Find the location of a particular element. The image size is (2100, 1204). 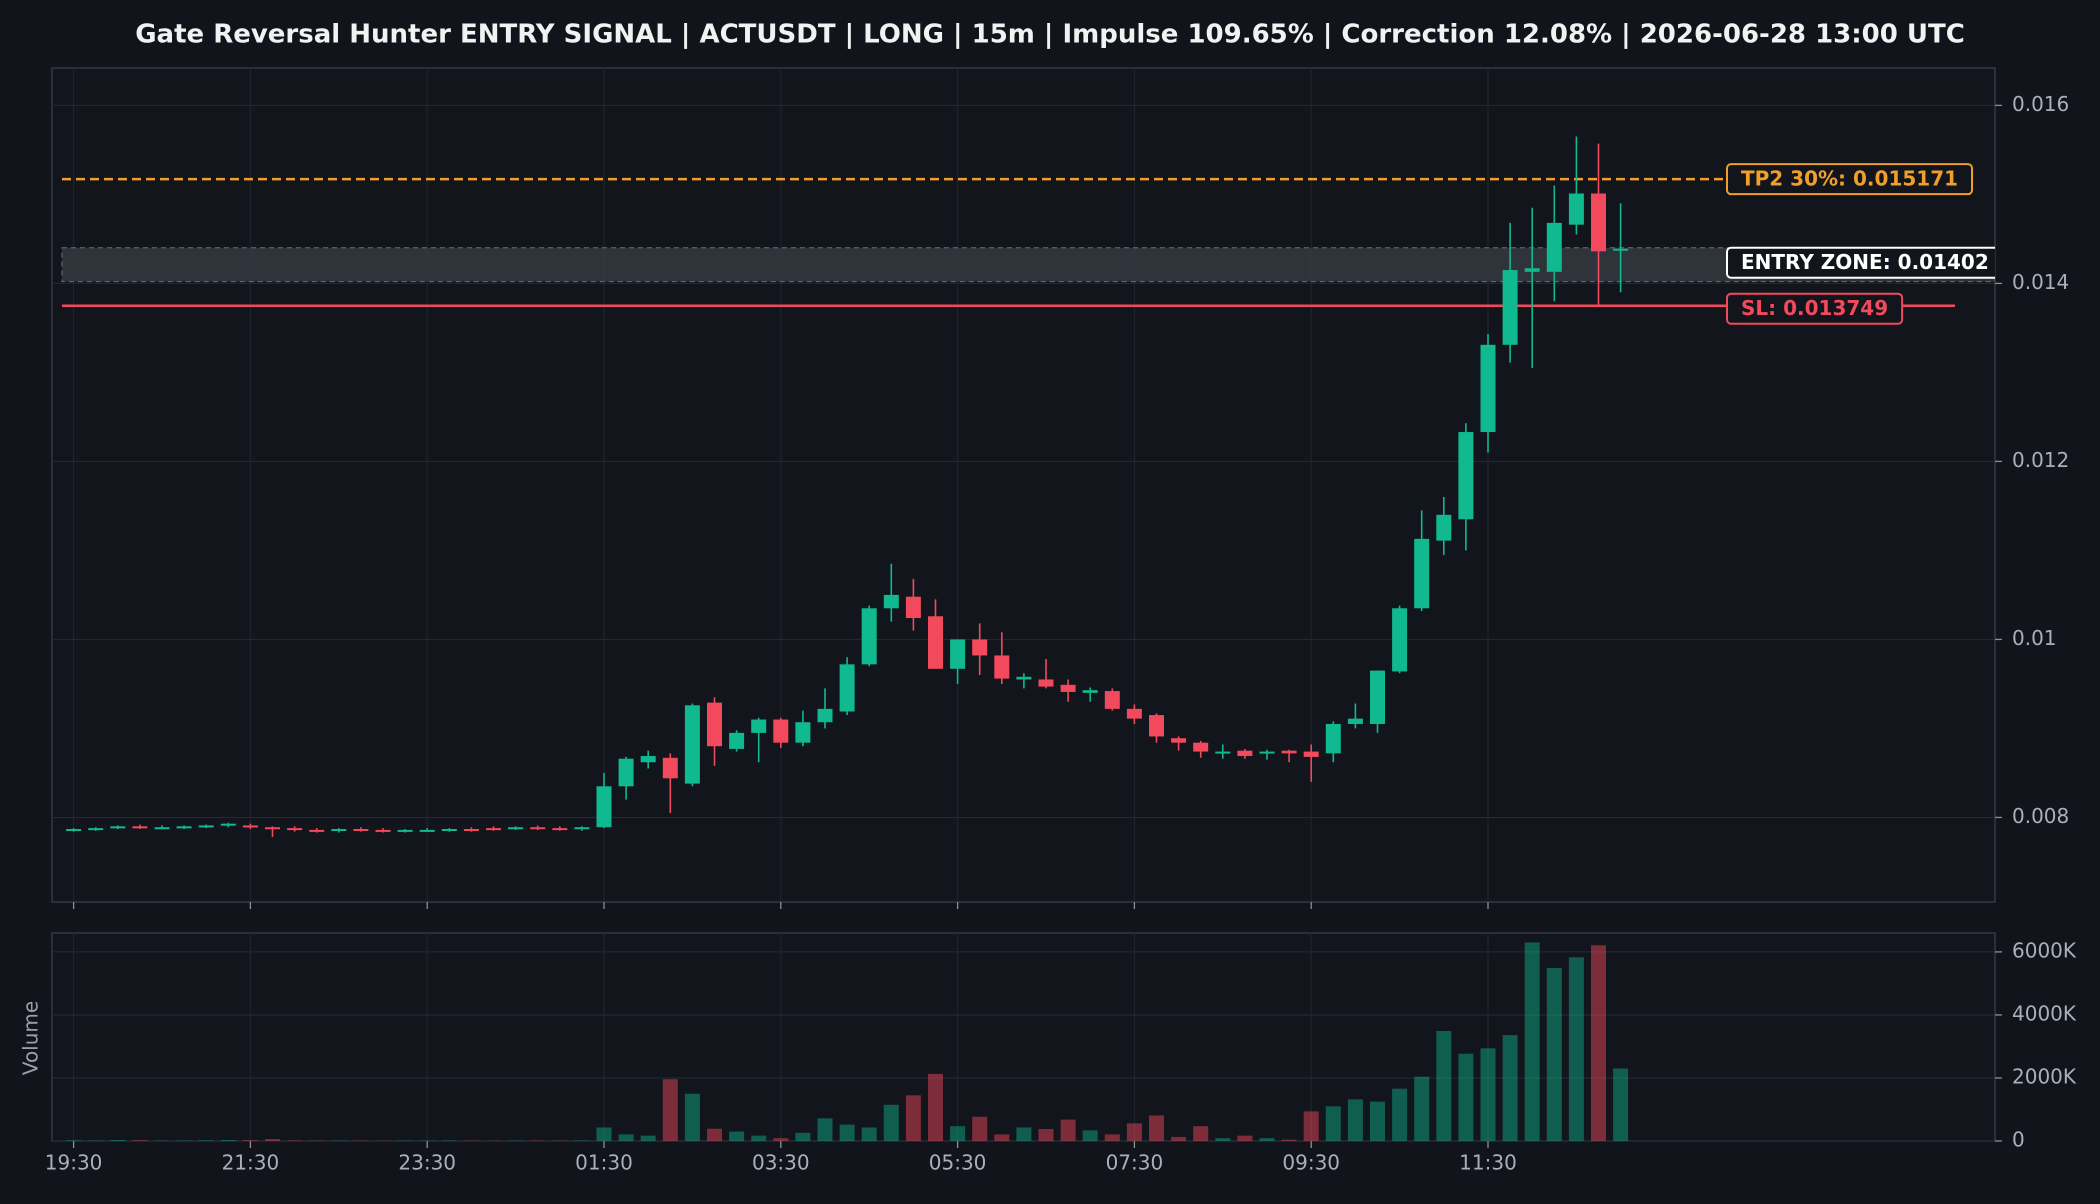

y-tick-label: 2000K is located at coordinates (2044, 1076).